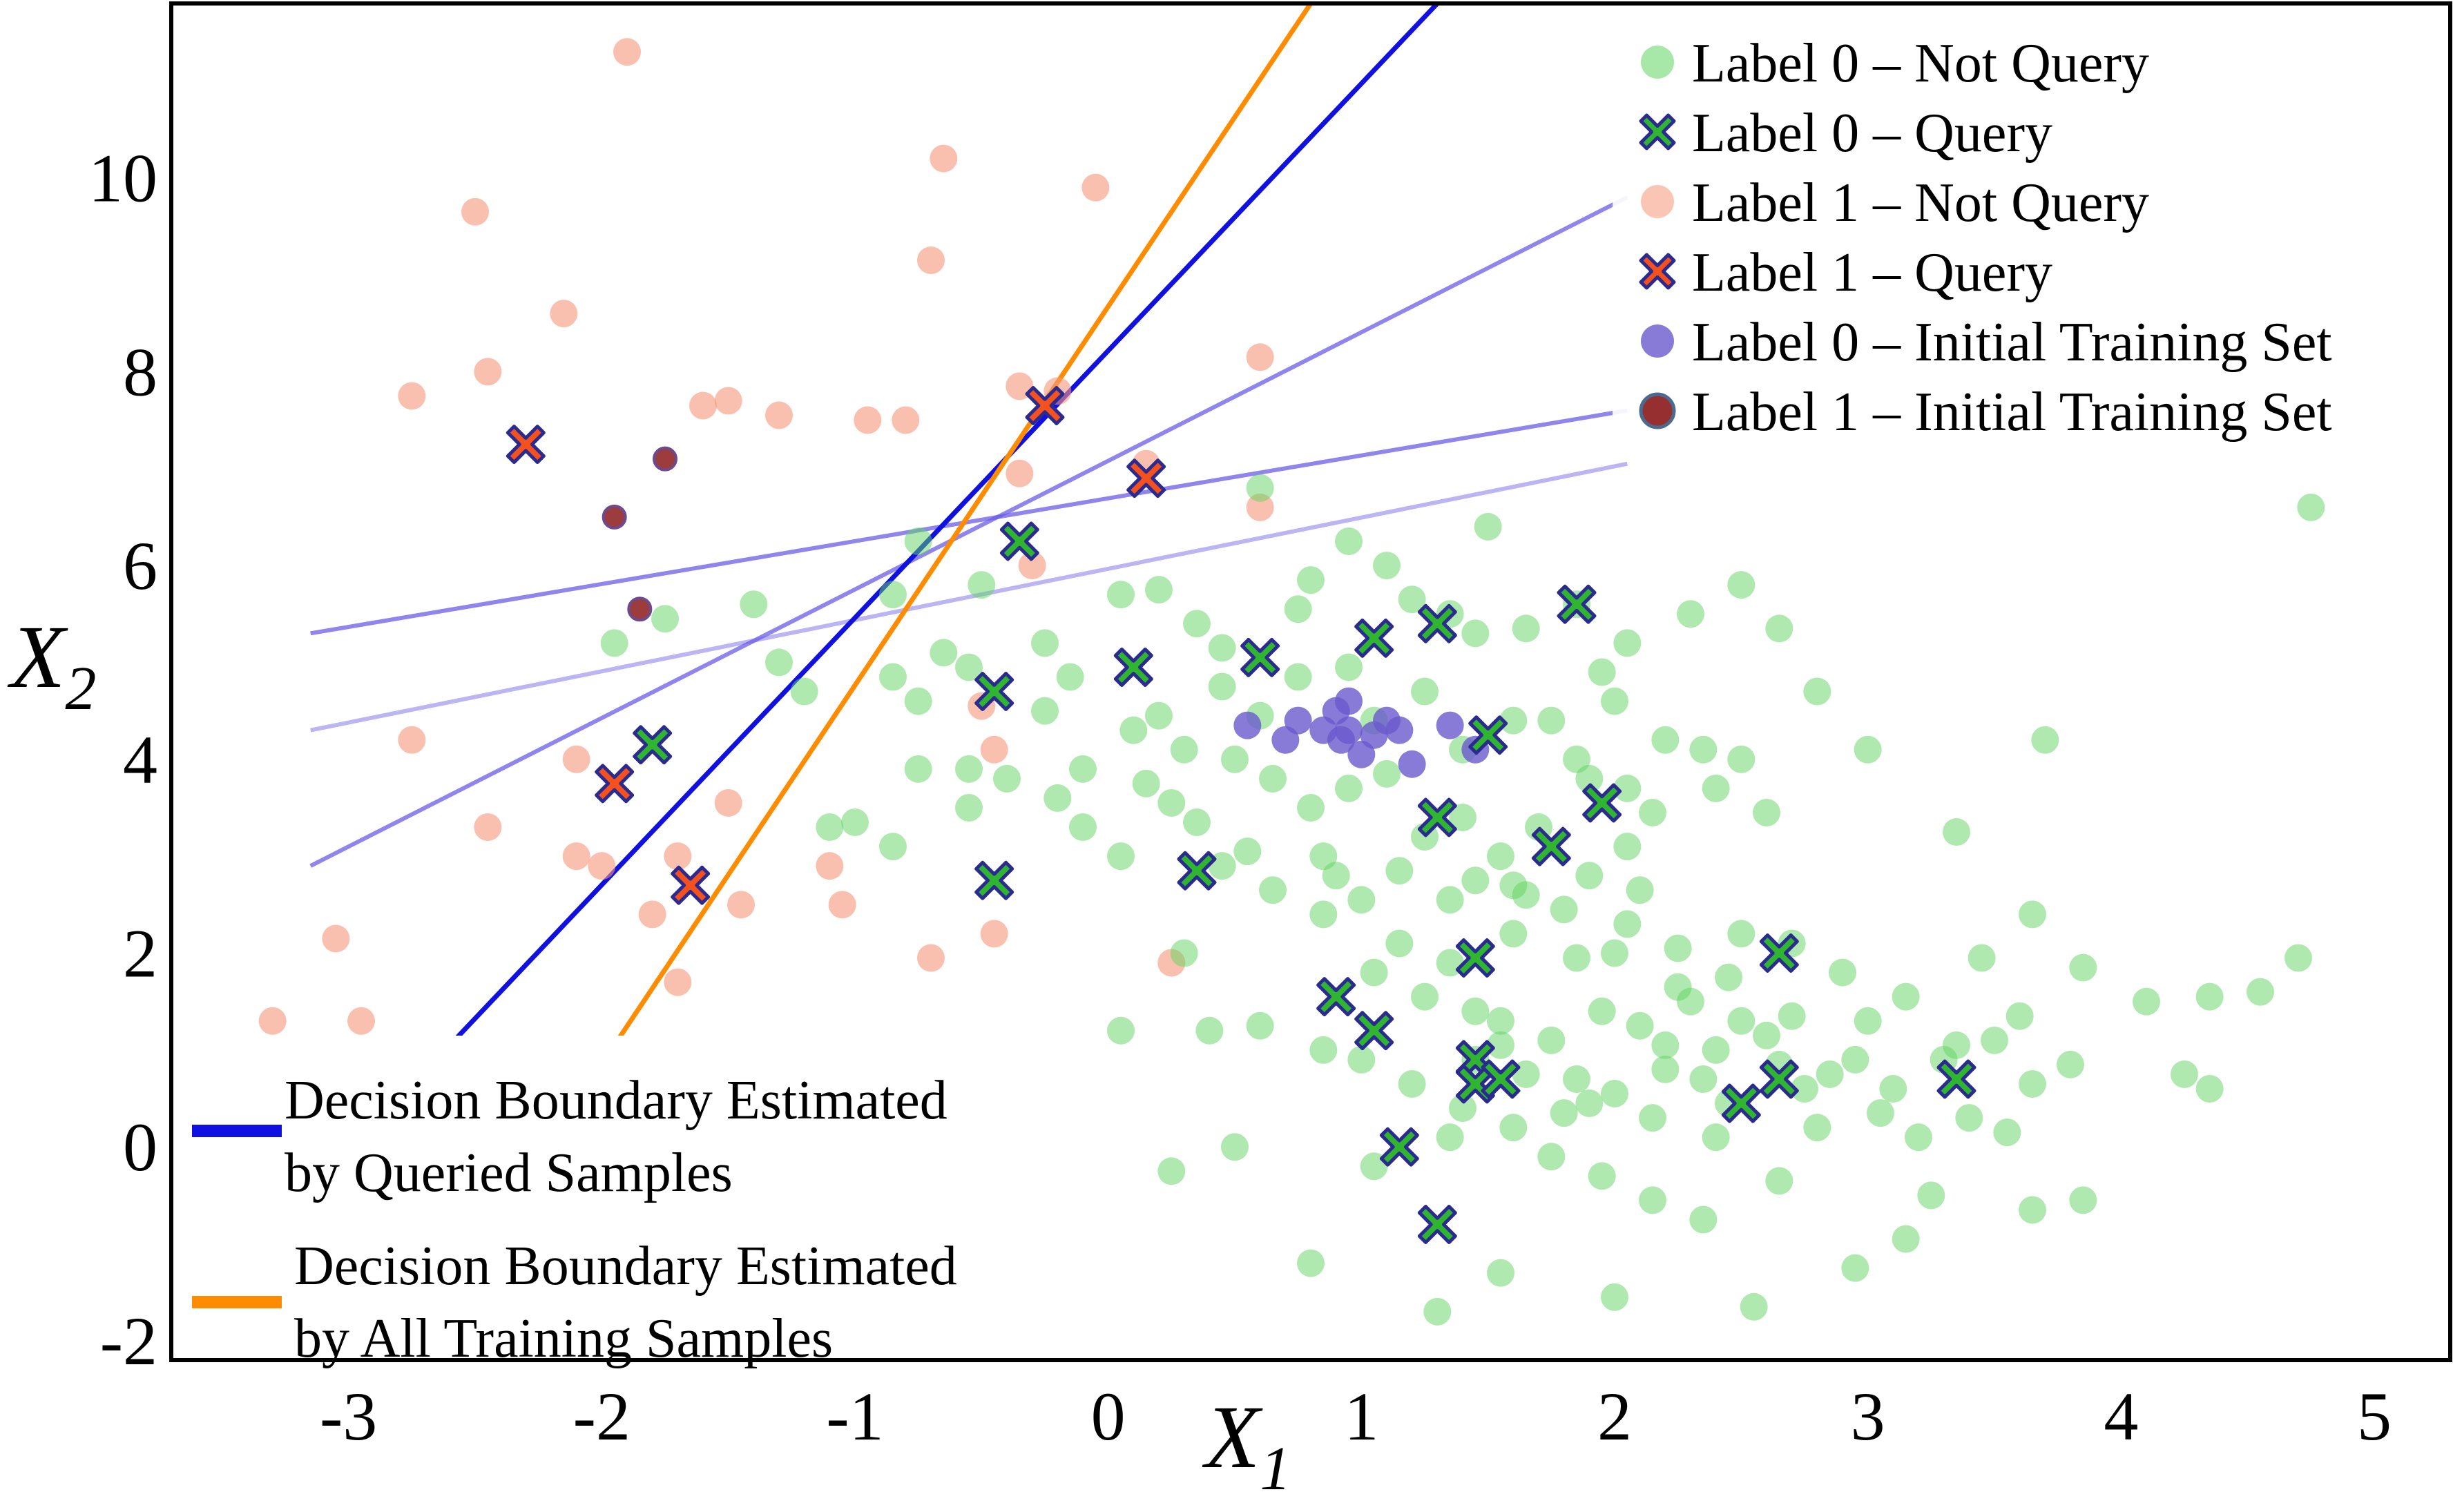 This screenshot has width=2453, height=1512. Describe the element at coordinates (616, 1100) in the screenshot. I see `legend-label-line1: Decision Boundary Estimated` at that location.